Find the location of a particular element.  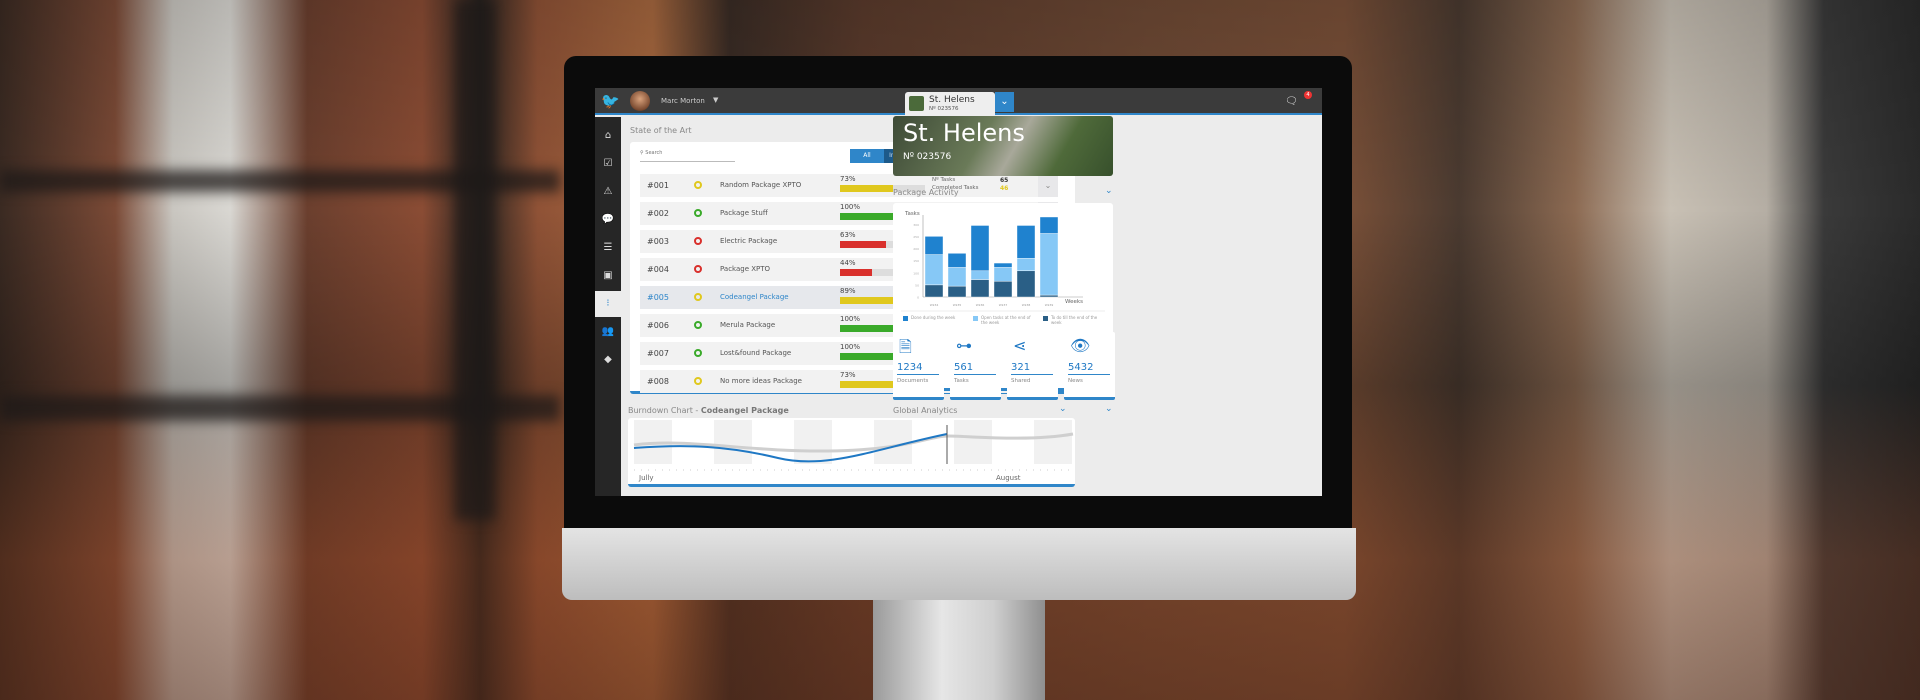

eye-icon: 👁 is located at coordinates (1080, 345).